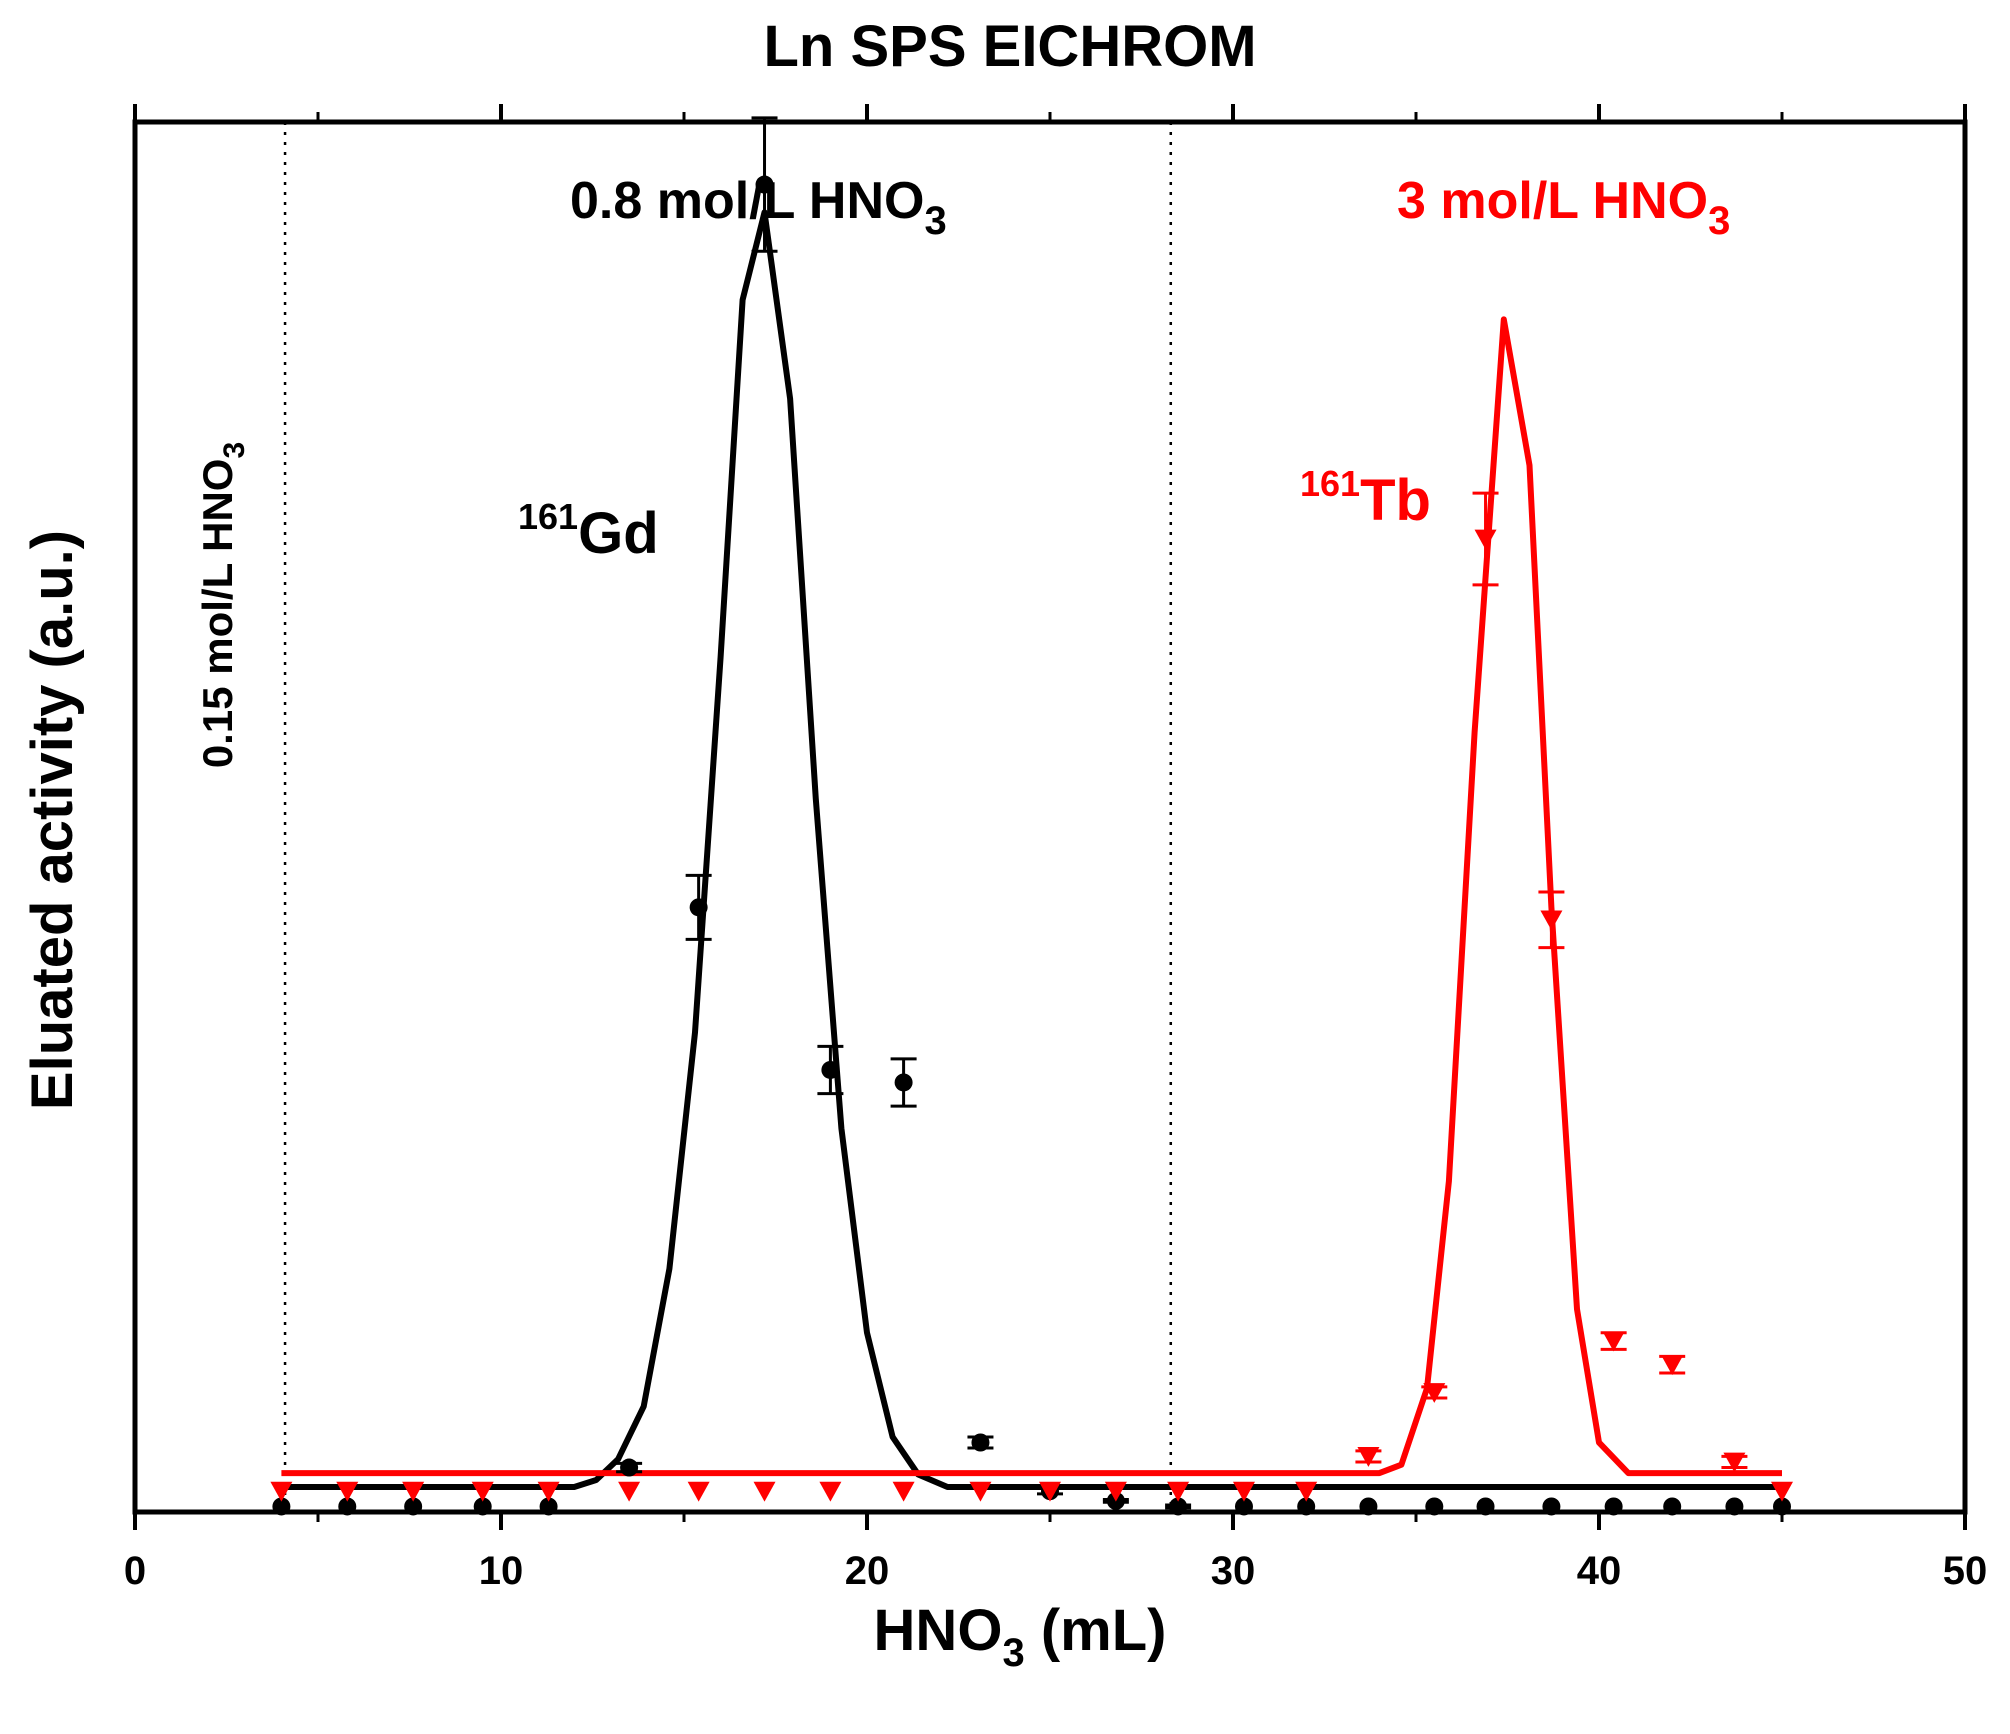 Image resolution: width=2010 pixels, height=1734 pixels. I want to click on x-tick-label-4: 40, so click(1599, 1571).